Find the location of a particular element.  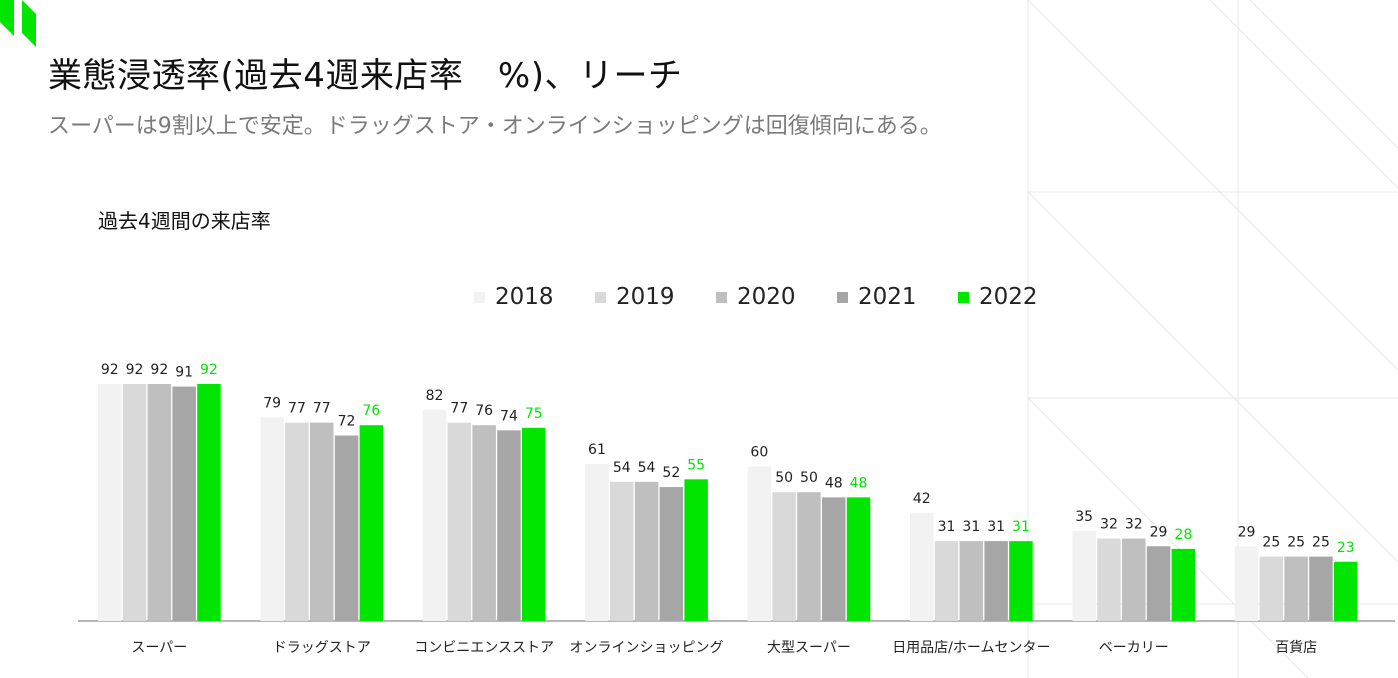

data-label-2018-1: 79 is located at coordinates (272, 403).